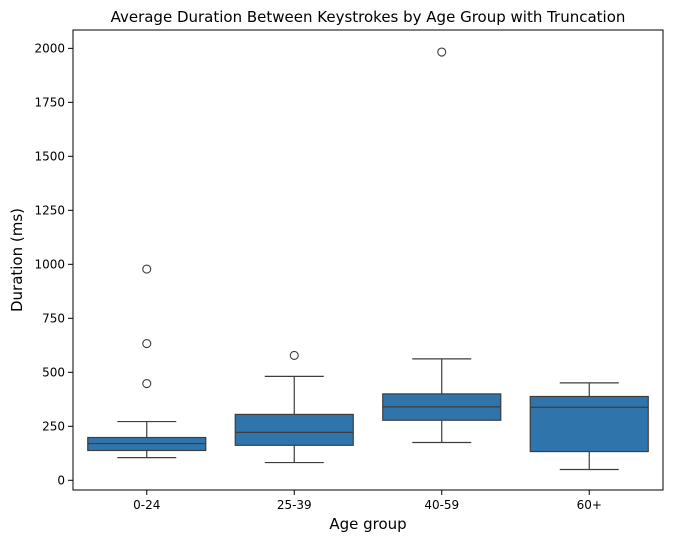  What do you see at coordinates (53, 318) in the screenshot?
I see `y-tick-label: 750` at bounding box center [53, 318].